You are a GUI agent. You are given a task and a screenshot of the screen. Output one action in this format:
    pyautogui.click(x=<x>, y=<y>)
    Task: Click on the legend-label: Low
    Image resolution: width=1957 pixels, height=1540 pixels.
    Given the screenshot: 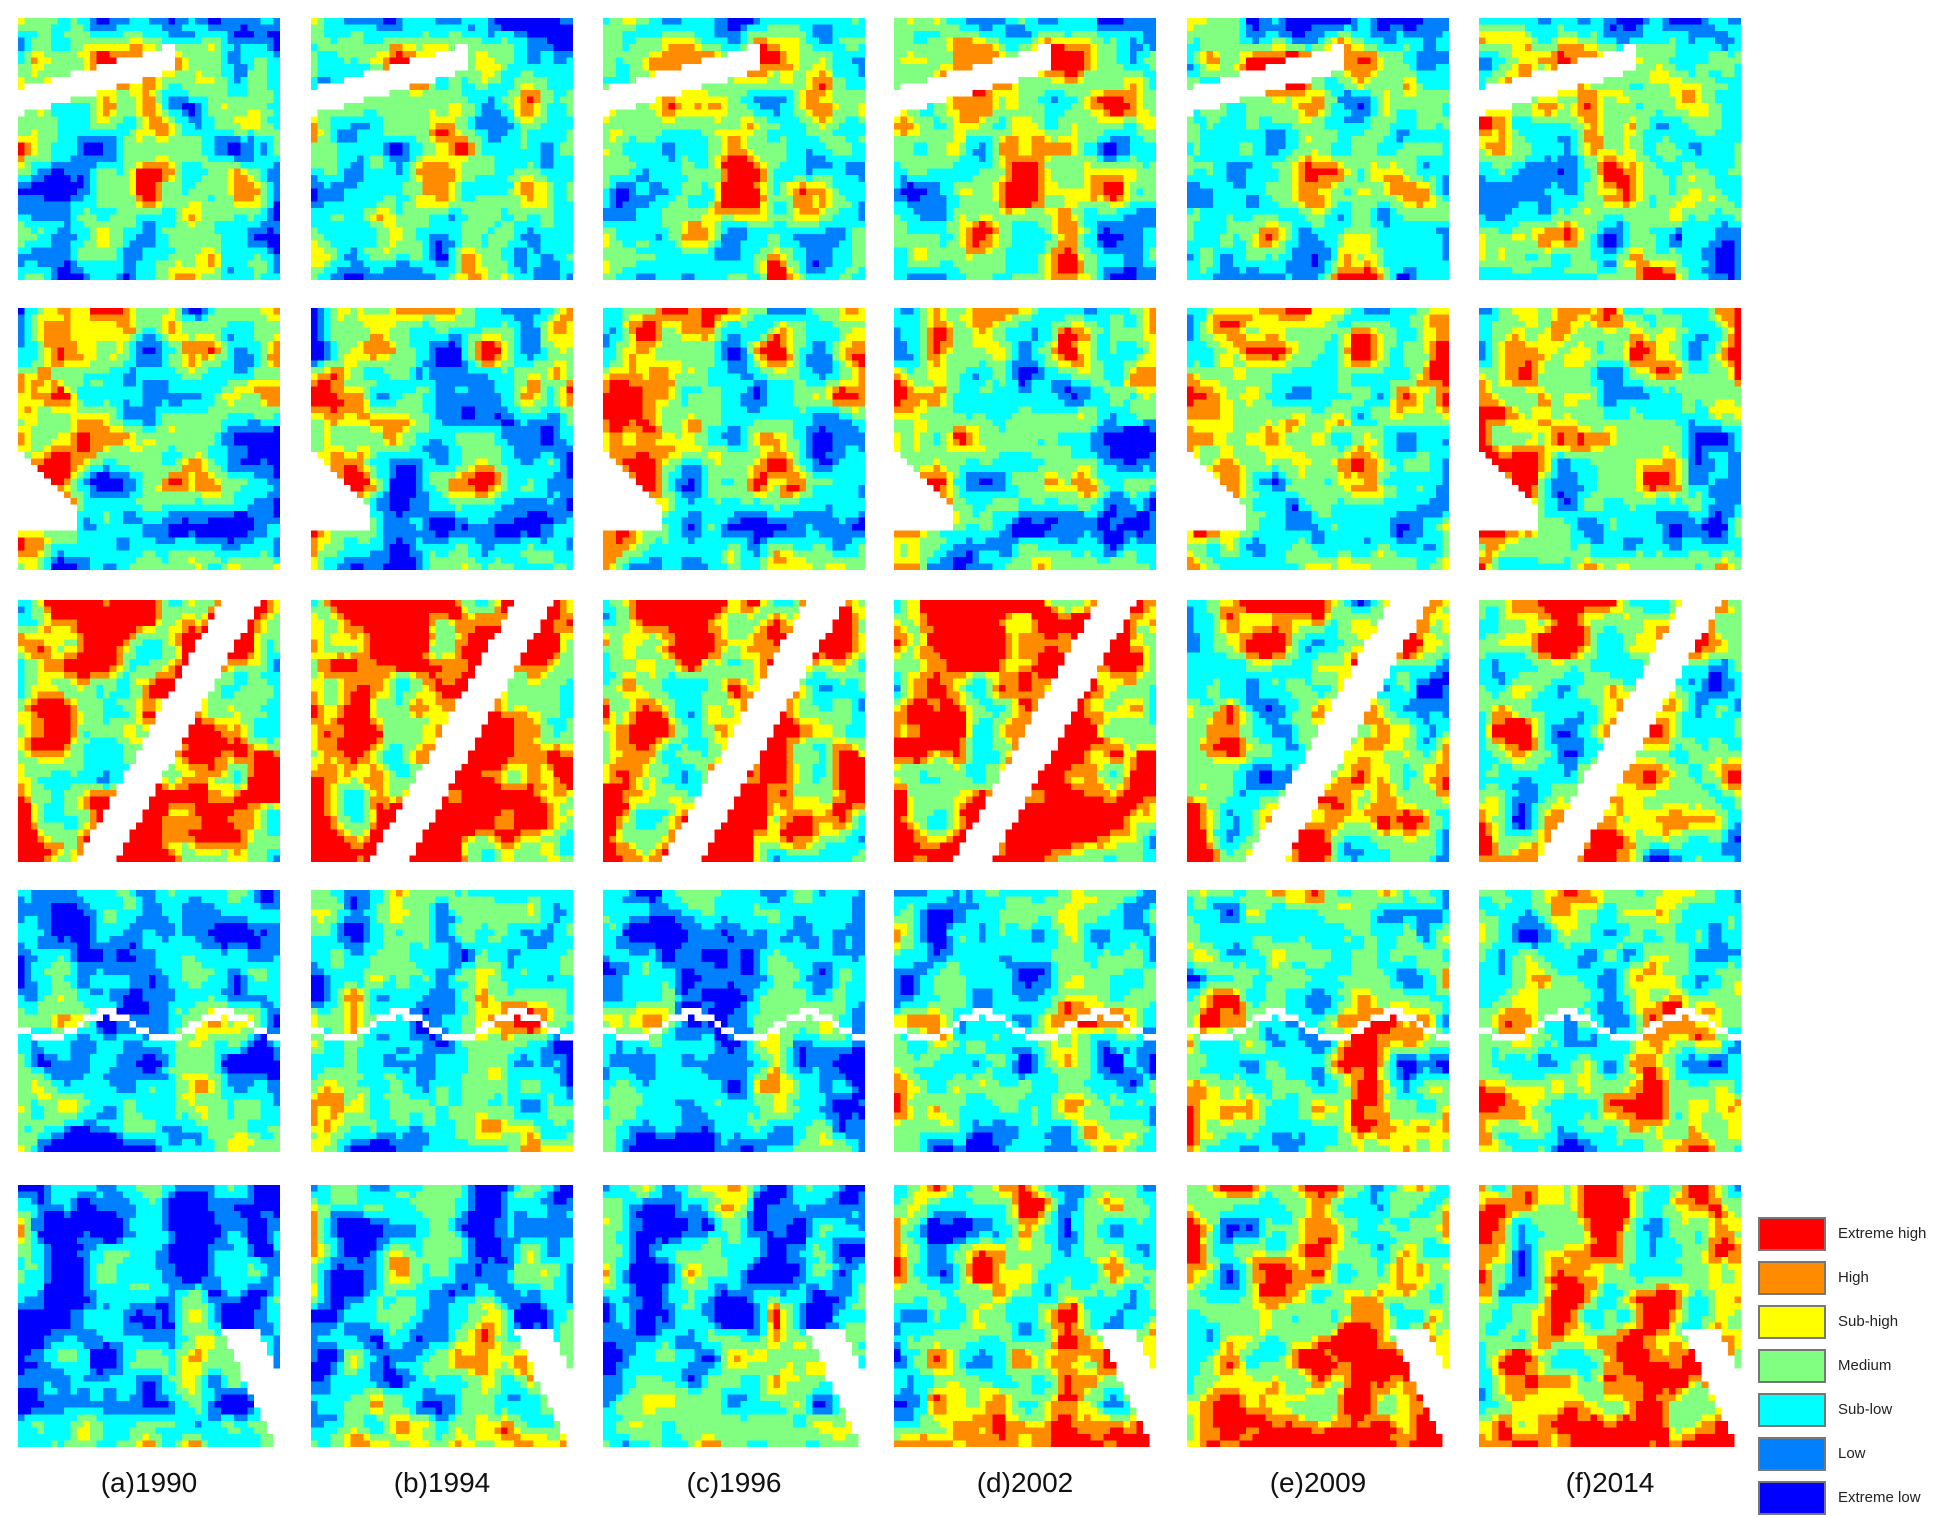 What is the action you would take?
    pyautogui.click(x=1852, y=1454)
    